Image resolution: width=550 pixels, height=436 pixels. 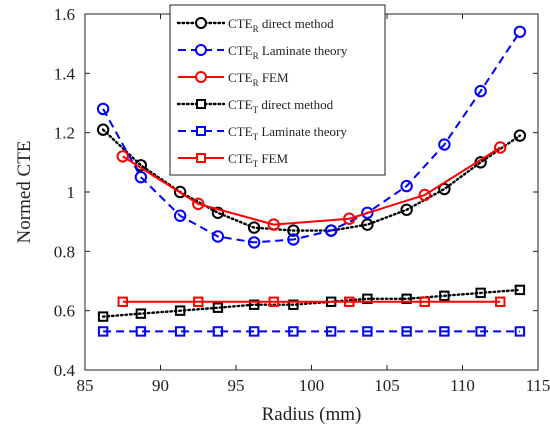 What do you see at coordinates (64, 133) in the screenshot?
I see `y-tick-label: 1.2` at bounding box center [64, 133].